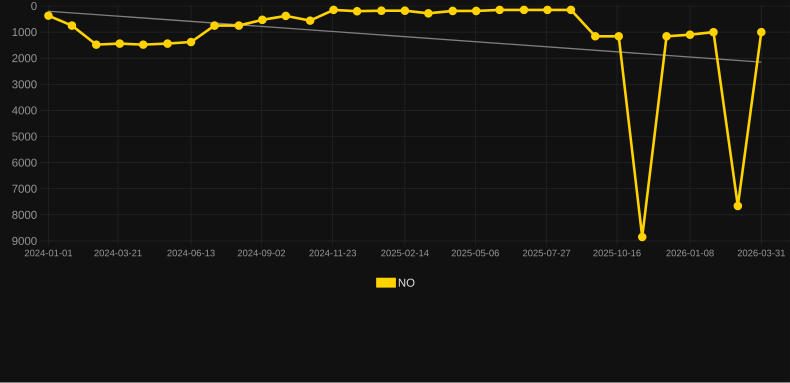 The height and width of the screenshot is (383, 790). What do you see at coordinates (332, 253) in the screenshot?
I see `x-tick-label: 2024-11-23` at bounding box center [332, 253].